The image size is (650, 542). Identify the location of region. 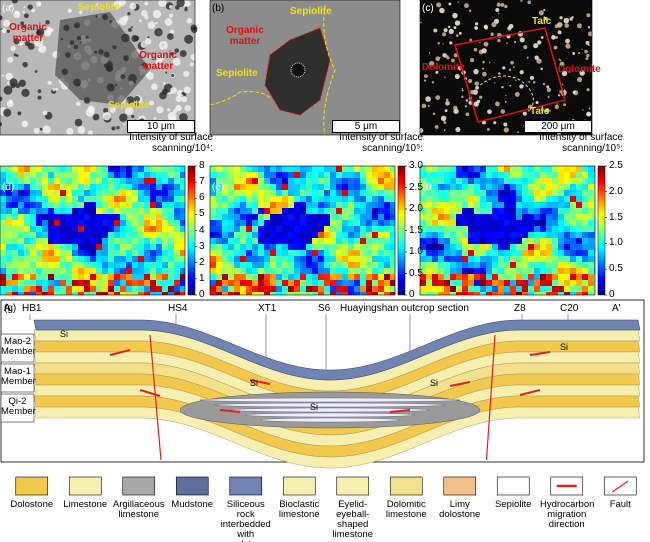
(510, 75).